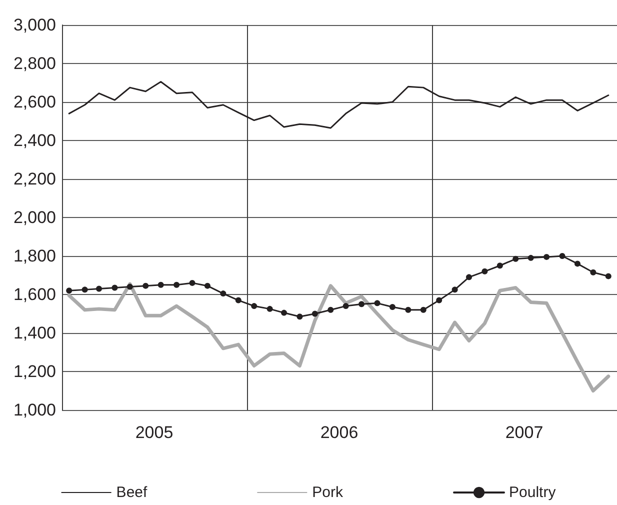  I want to click on y-tick-label: 1,000, so click(34, 410).